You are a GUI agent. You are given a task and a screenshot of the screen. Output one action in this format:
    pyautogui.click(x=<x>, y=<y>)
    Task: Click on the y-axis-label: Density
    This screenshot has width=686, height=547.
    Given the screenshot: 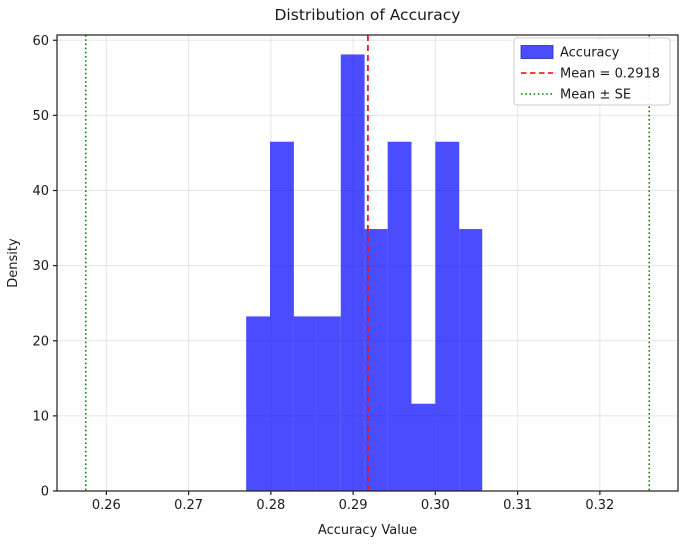 What is the action you would take?
    pyautogui.click(x=13, y=263)
    